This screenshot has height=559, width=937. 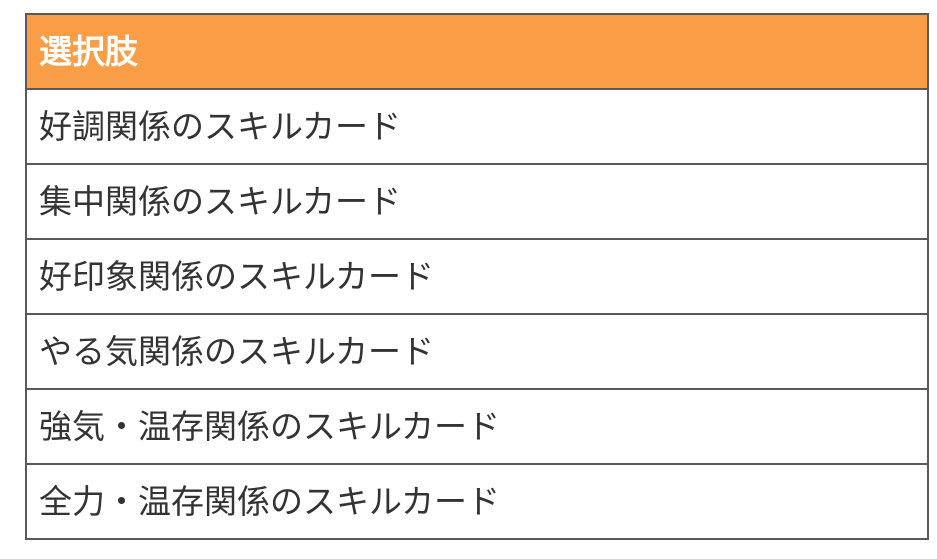 I want to click on choice-cell: 全力・温存関係のスキルカード, so click(x=477, y=501).